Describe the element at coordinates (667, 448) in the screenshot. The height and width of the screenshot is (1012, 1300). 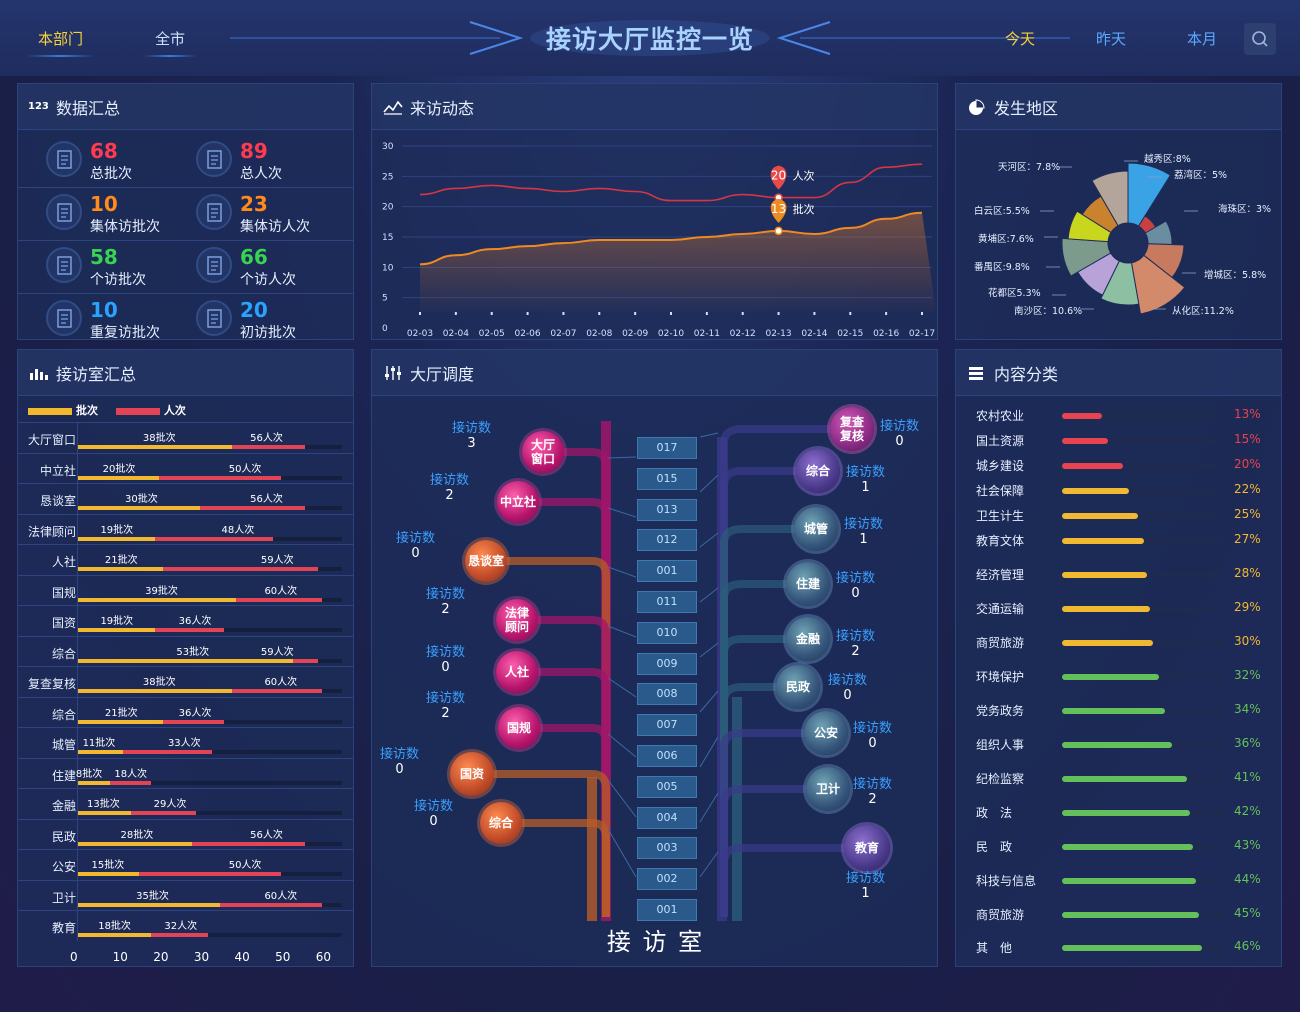
I see `room-box: 017` at that location.